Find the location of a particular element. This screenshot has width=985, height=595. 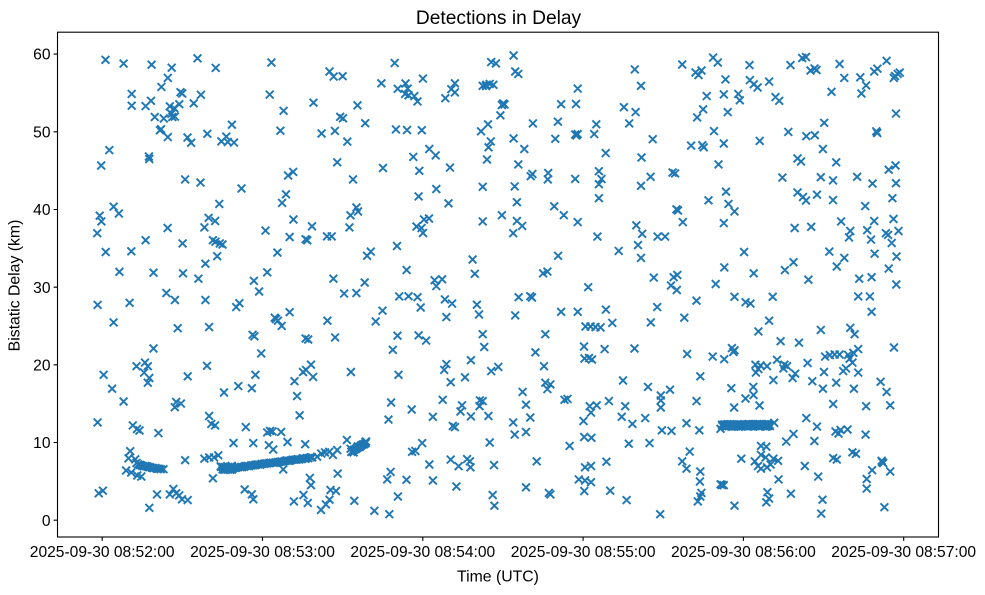

svg-text: Detections in Delay is located at coordinates (499, 18).